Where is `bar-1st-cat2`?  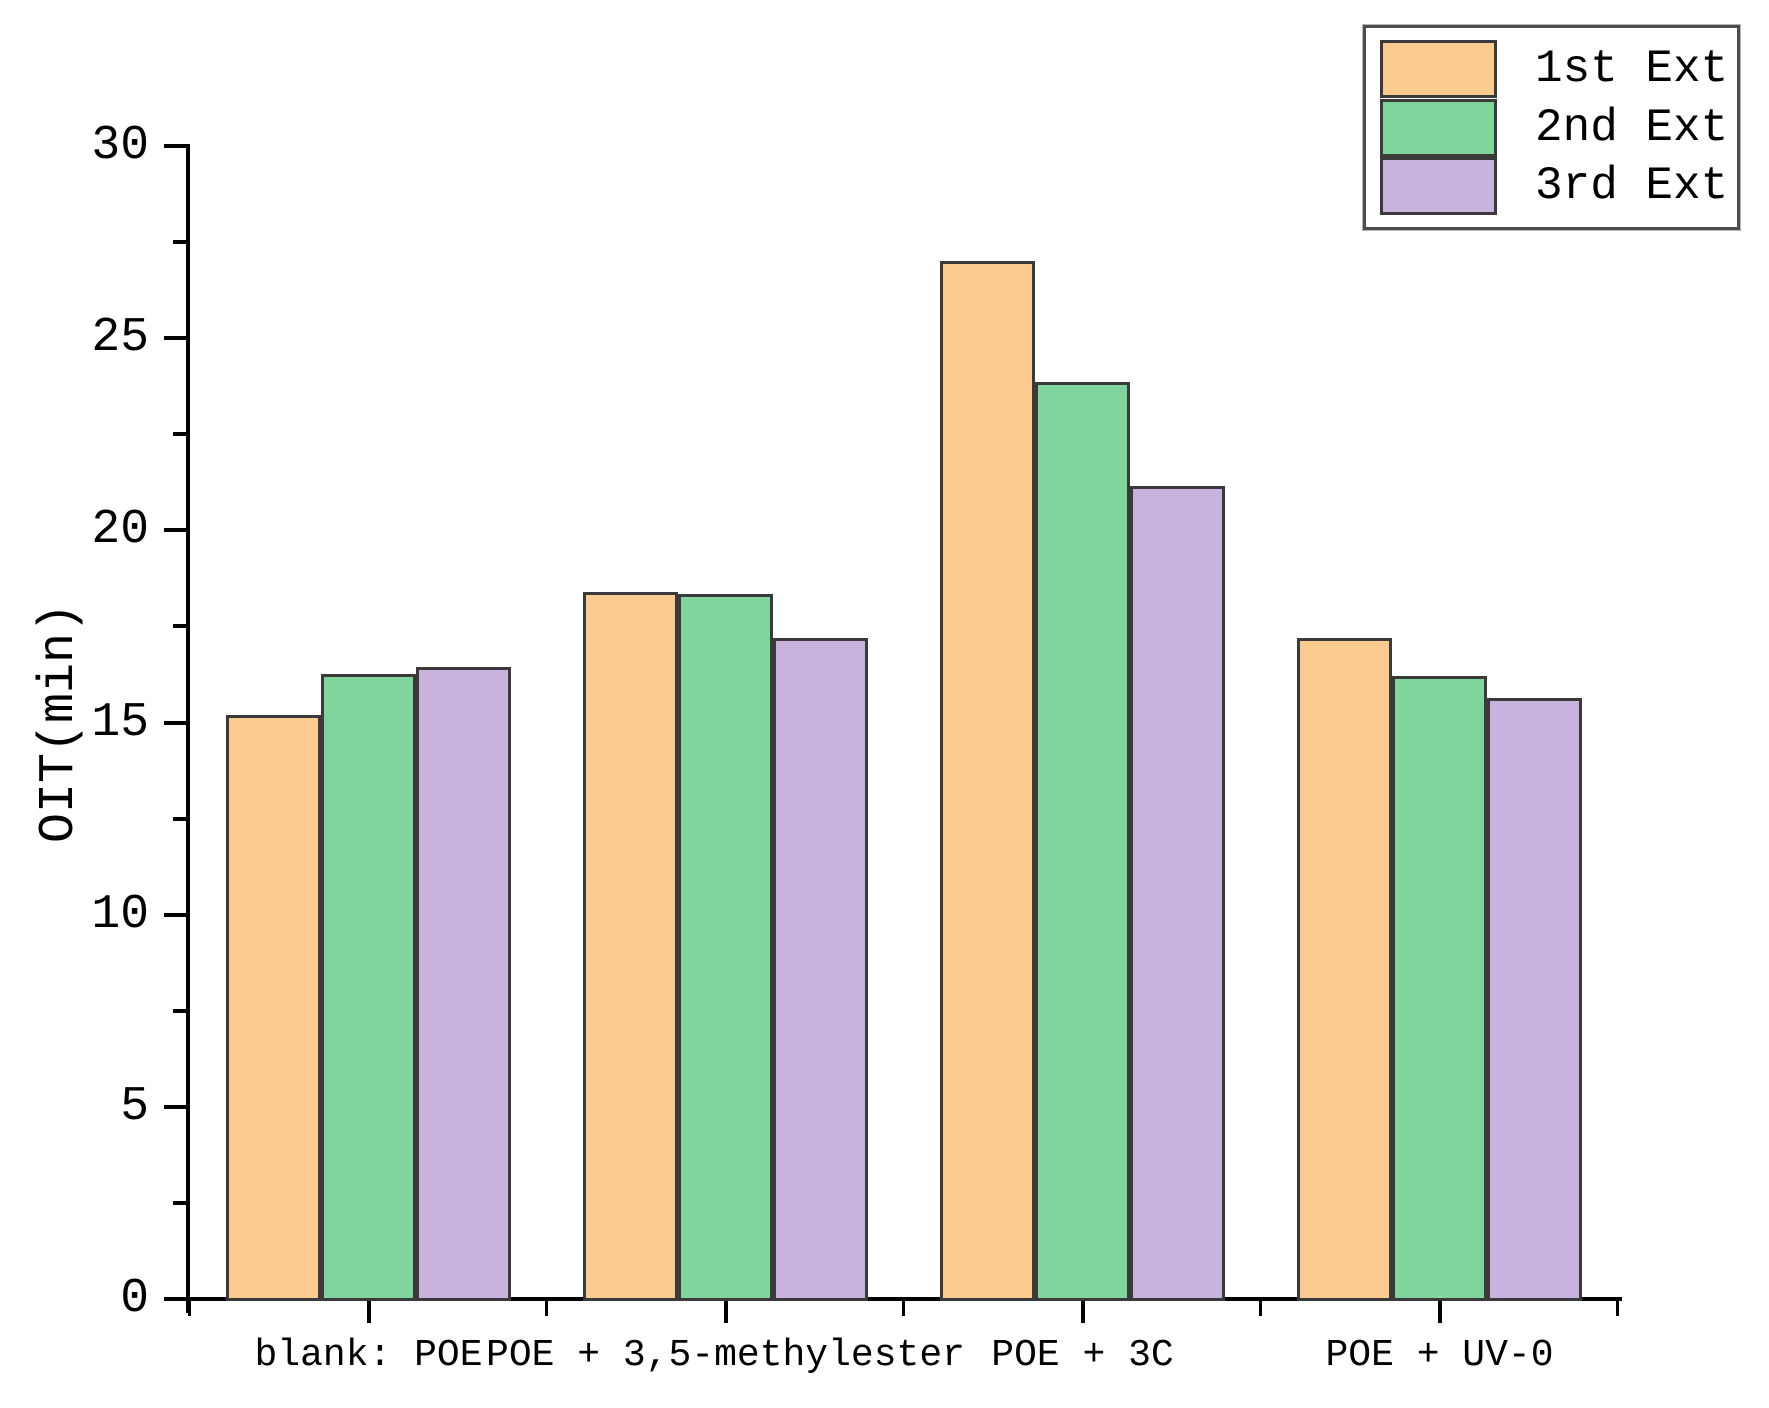
bar-1st-cat2 is located at coordinates (630, 946).